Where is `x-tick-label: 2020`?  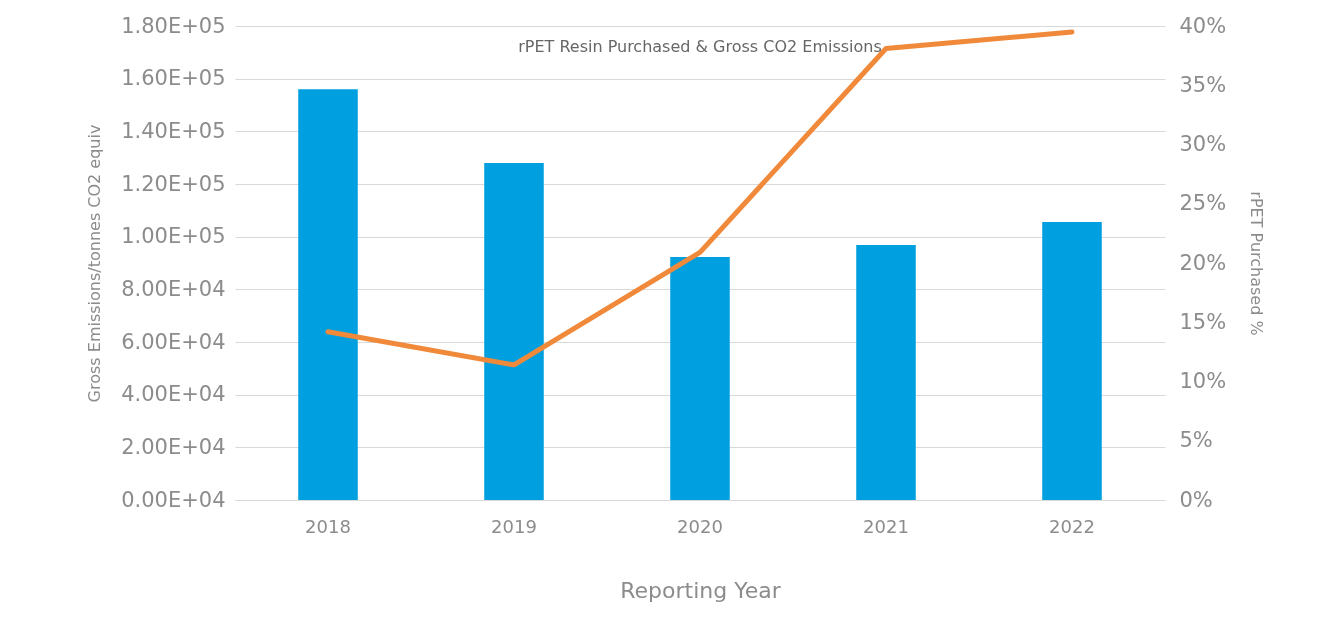 x-tick-label: 2020 is located at coordinates (700, 526).